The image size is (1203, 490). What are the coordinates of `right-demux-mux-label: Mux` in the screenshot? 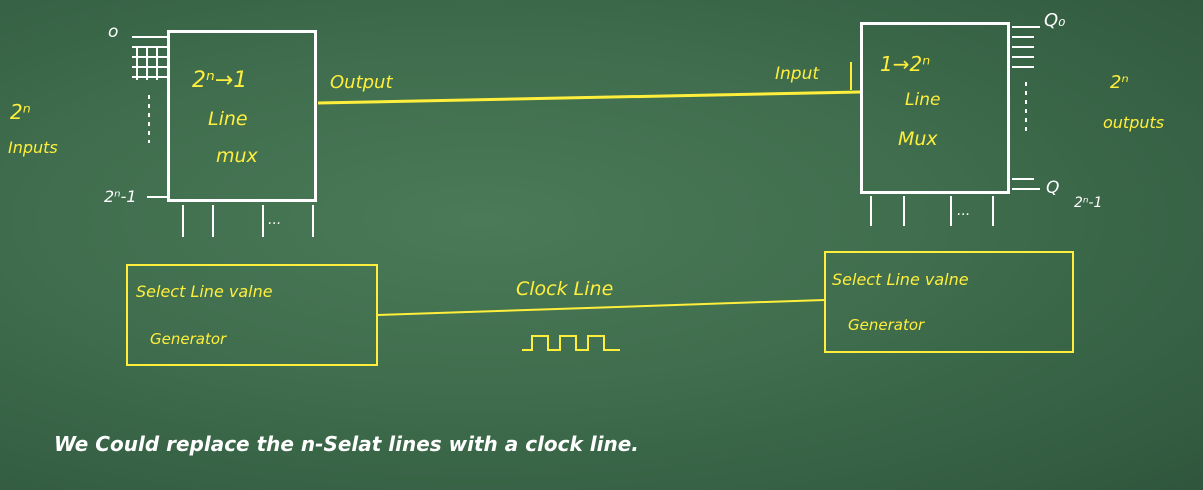 It's located at (918, 139).